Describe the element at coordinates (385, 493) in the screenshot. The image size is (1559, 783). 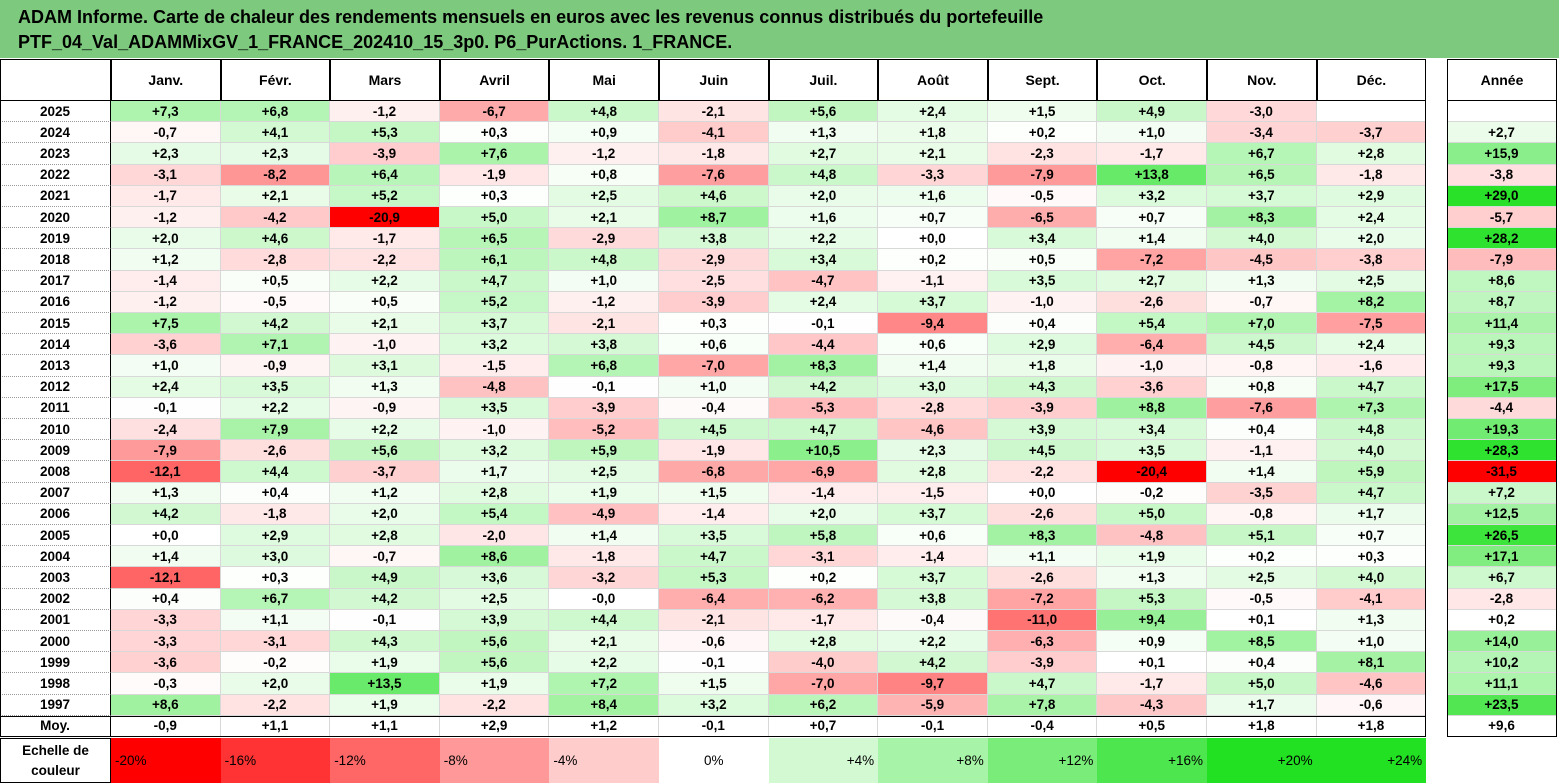
I see `heatmap-cell: +1,2` at that location.